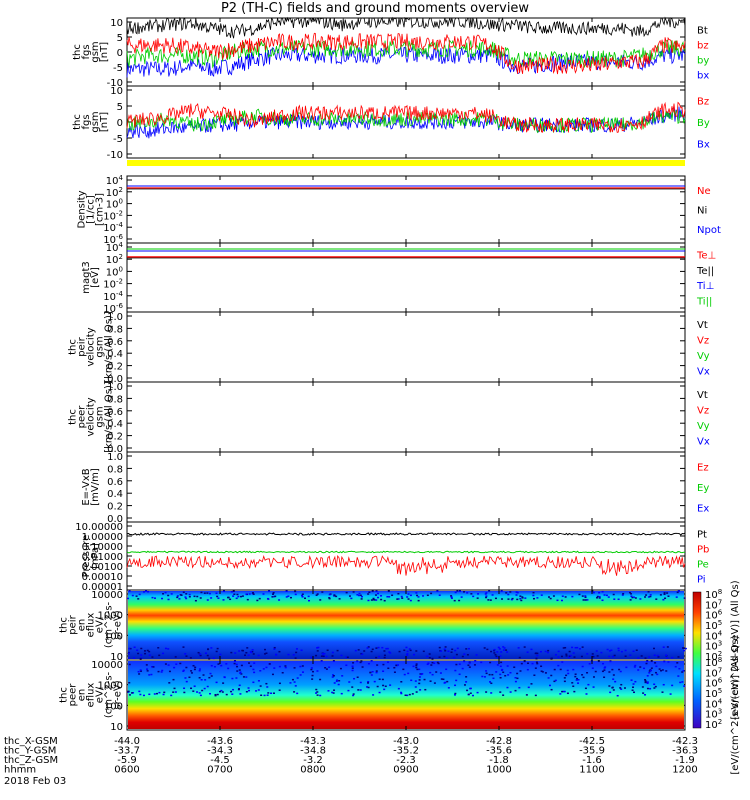  Describe the element at coordinates (73, 347) in the screenshot. I see `y-label-line: thc` at that location.